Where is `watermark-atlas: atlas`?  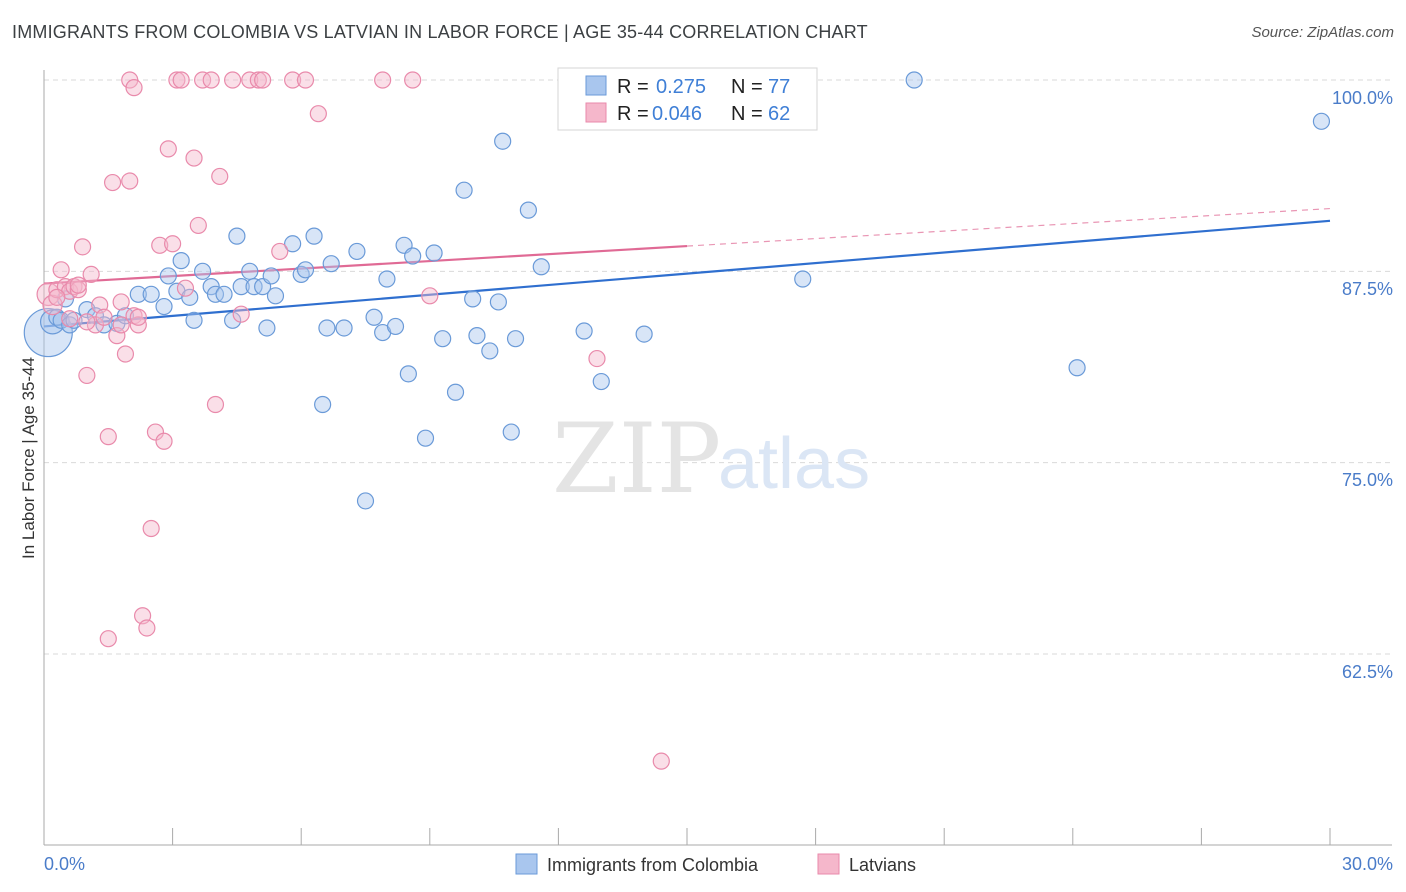
watermark-atlas: atlas is located at coordinates (794, 464).